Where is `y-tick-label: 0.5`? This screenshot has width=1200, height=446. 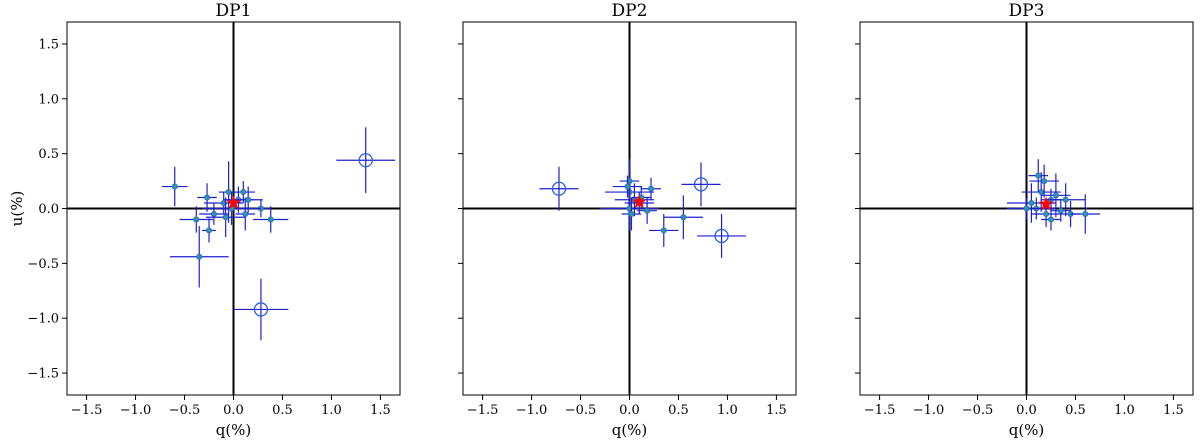
y-tick-label: 0.5 is located at coordinates (48, 154).